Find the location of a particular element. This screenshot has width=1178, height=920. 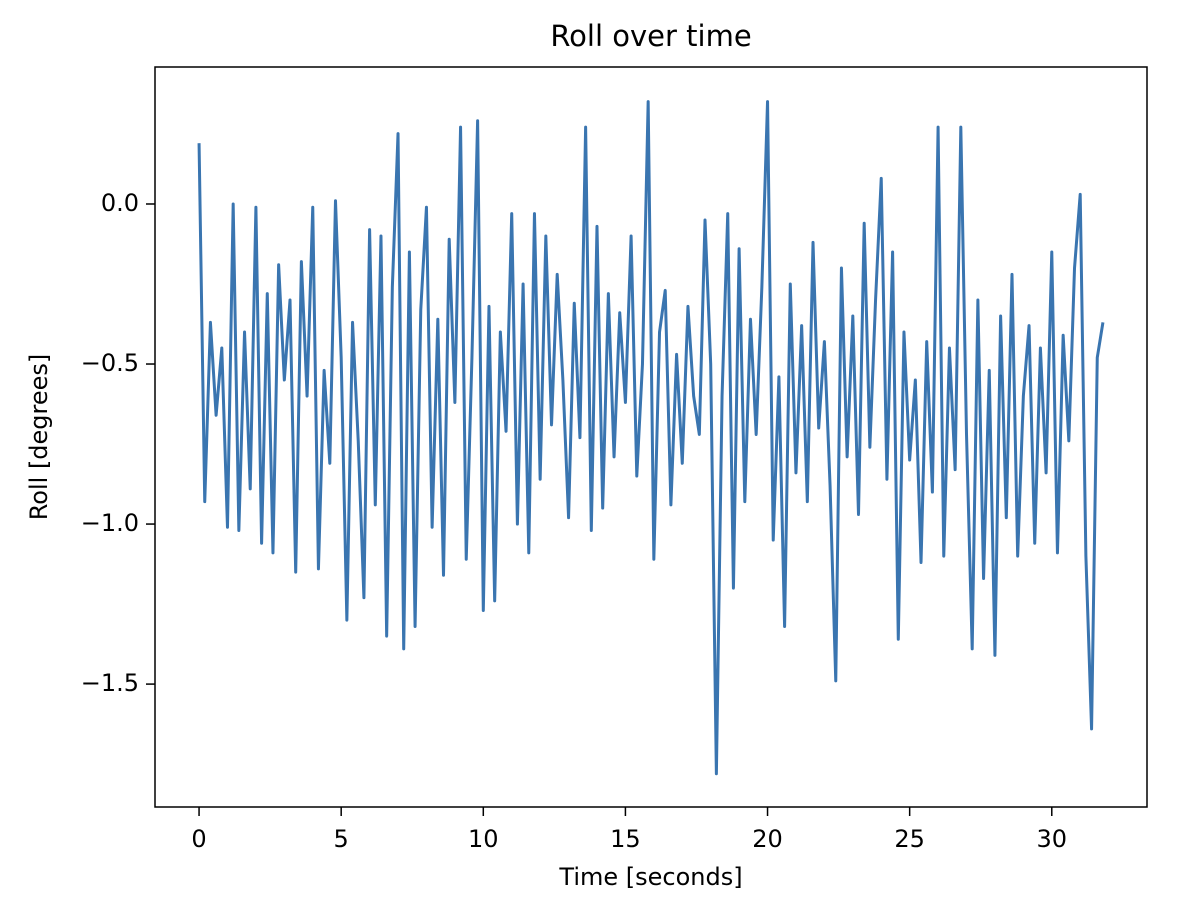

chart-title: Roll over time is located at coordinates (650, 36).